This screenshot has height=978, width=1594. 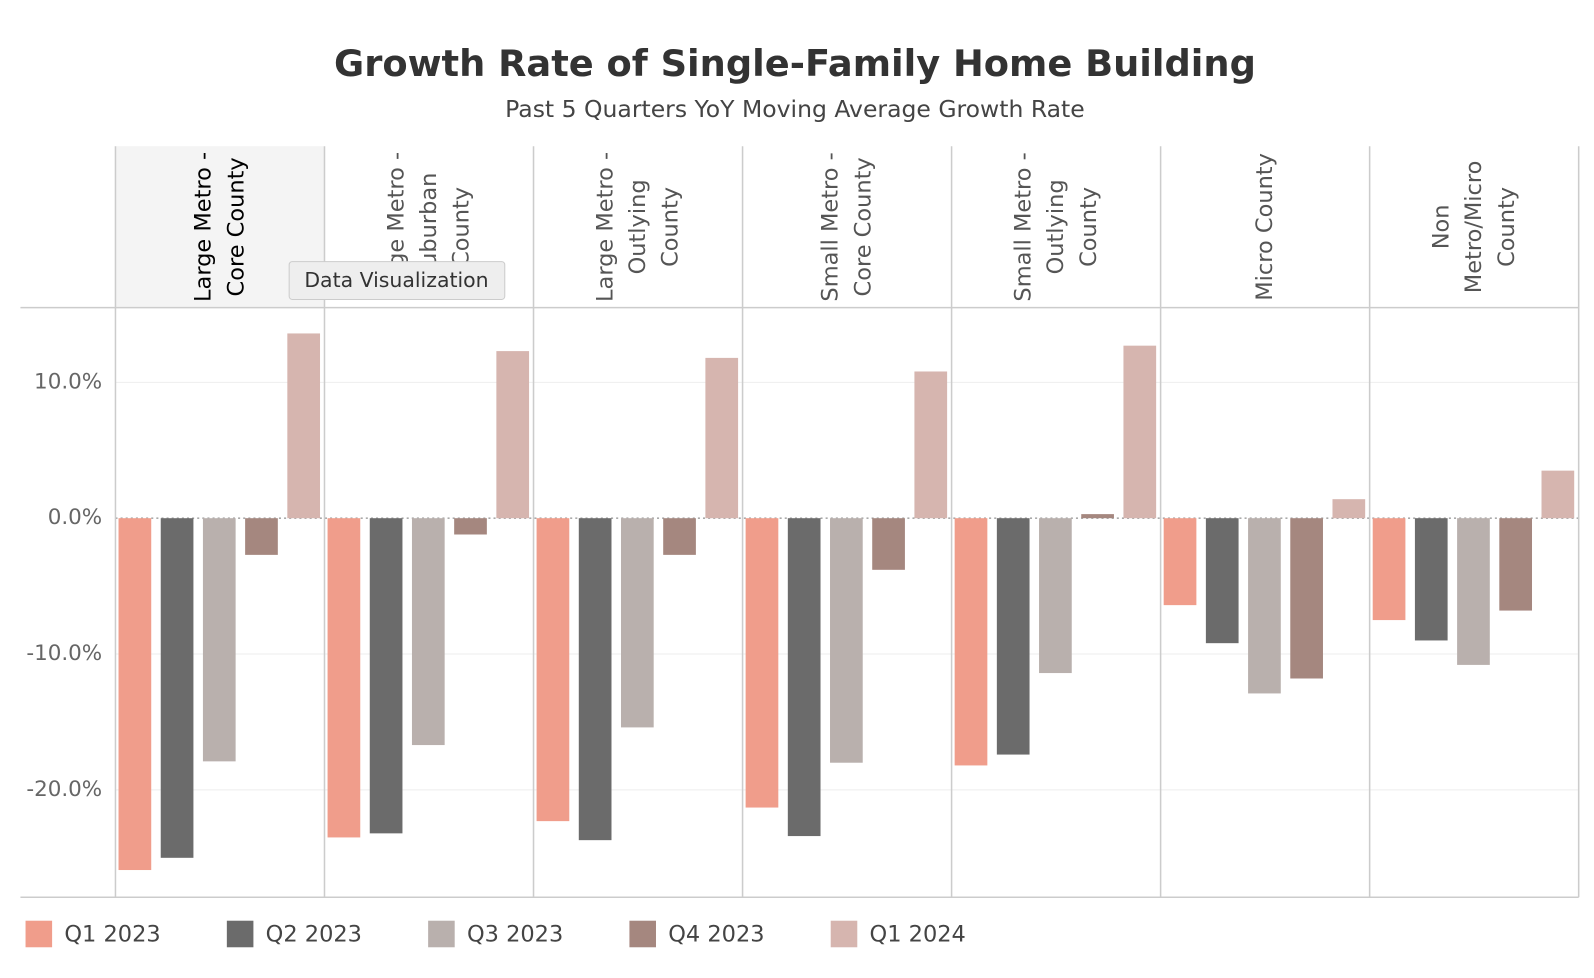 I want to click on y-tick-label: -10.0%, so click(x=64, y=653).